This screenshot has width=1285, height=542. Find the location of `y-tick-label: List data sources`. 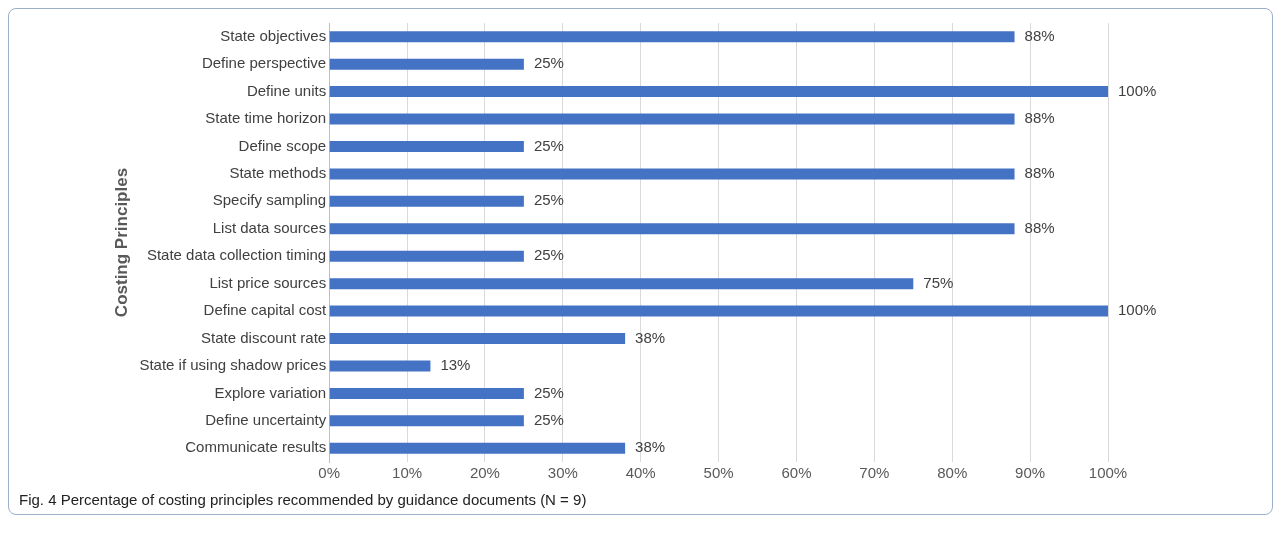

y-tick-label: List data sources is located at coordinates (269, 227).